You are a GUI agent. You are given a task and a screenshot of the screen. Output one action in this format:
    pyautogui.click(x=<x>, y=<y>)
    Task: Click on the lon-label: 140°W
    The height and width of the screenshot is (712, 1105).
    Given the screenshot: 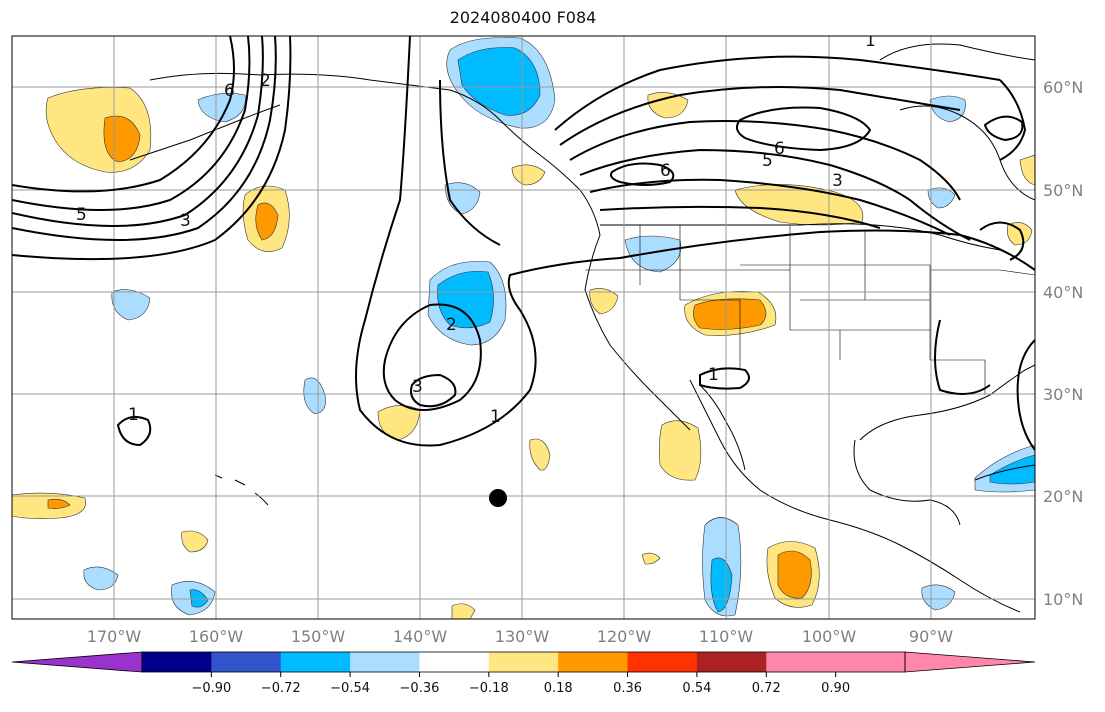 What is the action you would take?
    pyautogui.click(x=420, y=636)
    